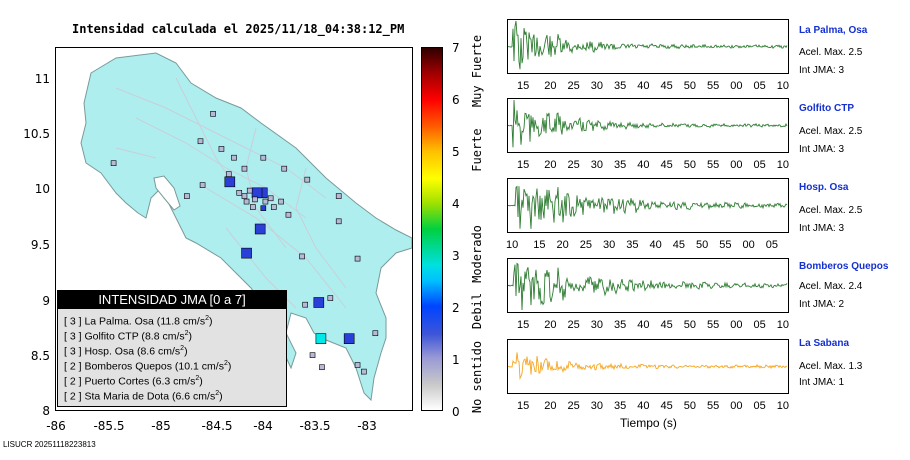  I want to click on x-tick: -85, so click(161, 426).